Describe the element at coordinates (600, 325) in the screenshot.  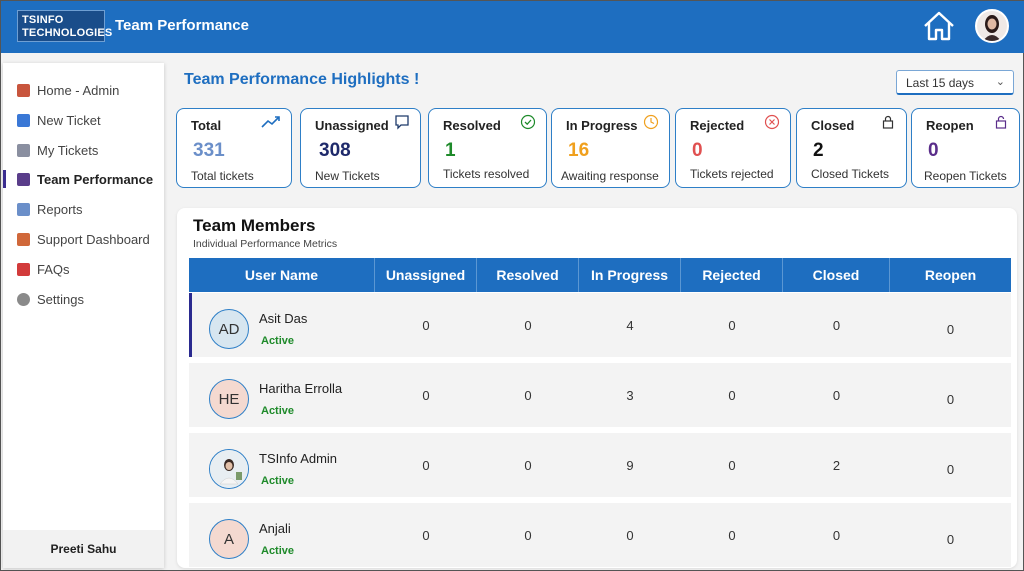
I see `table-row: AD Asit Das Active 0 0 4 0 0 0` at that location.